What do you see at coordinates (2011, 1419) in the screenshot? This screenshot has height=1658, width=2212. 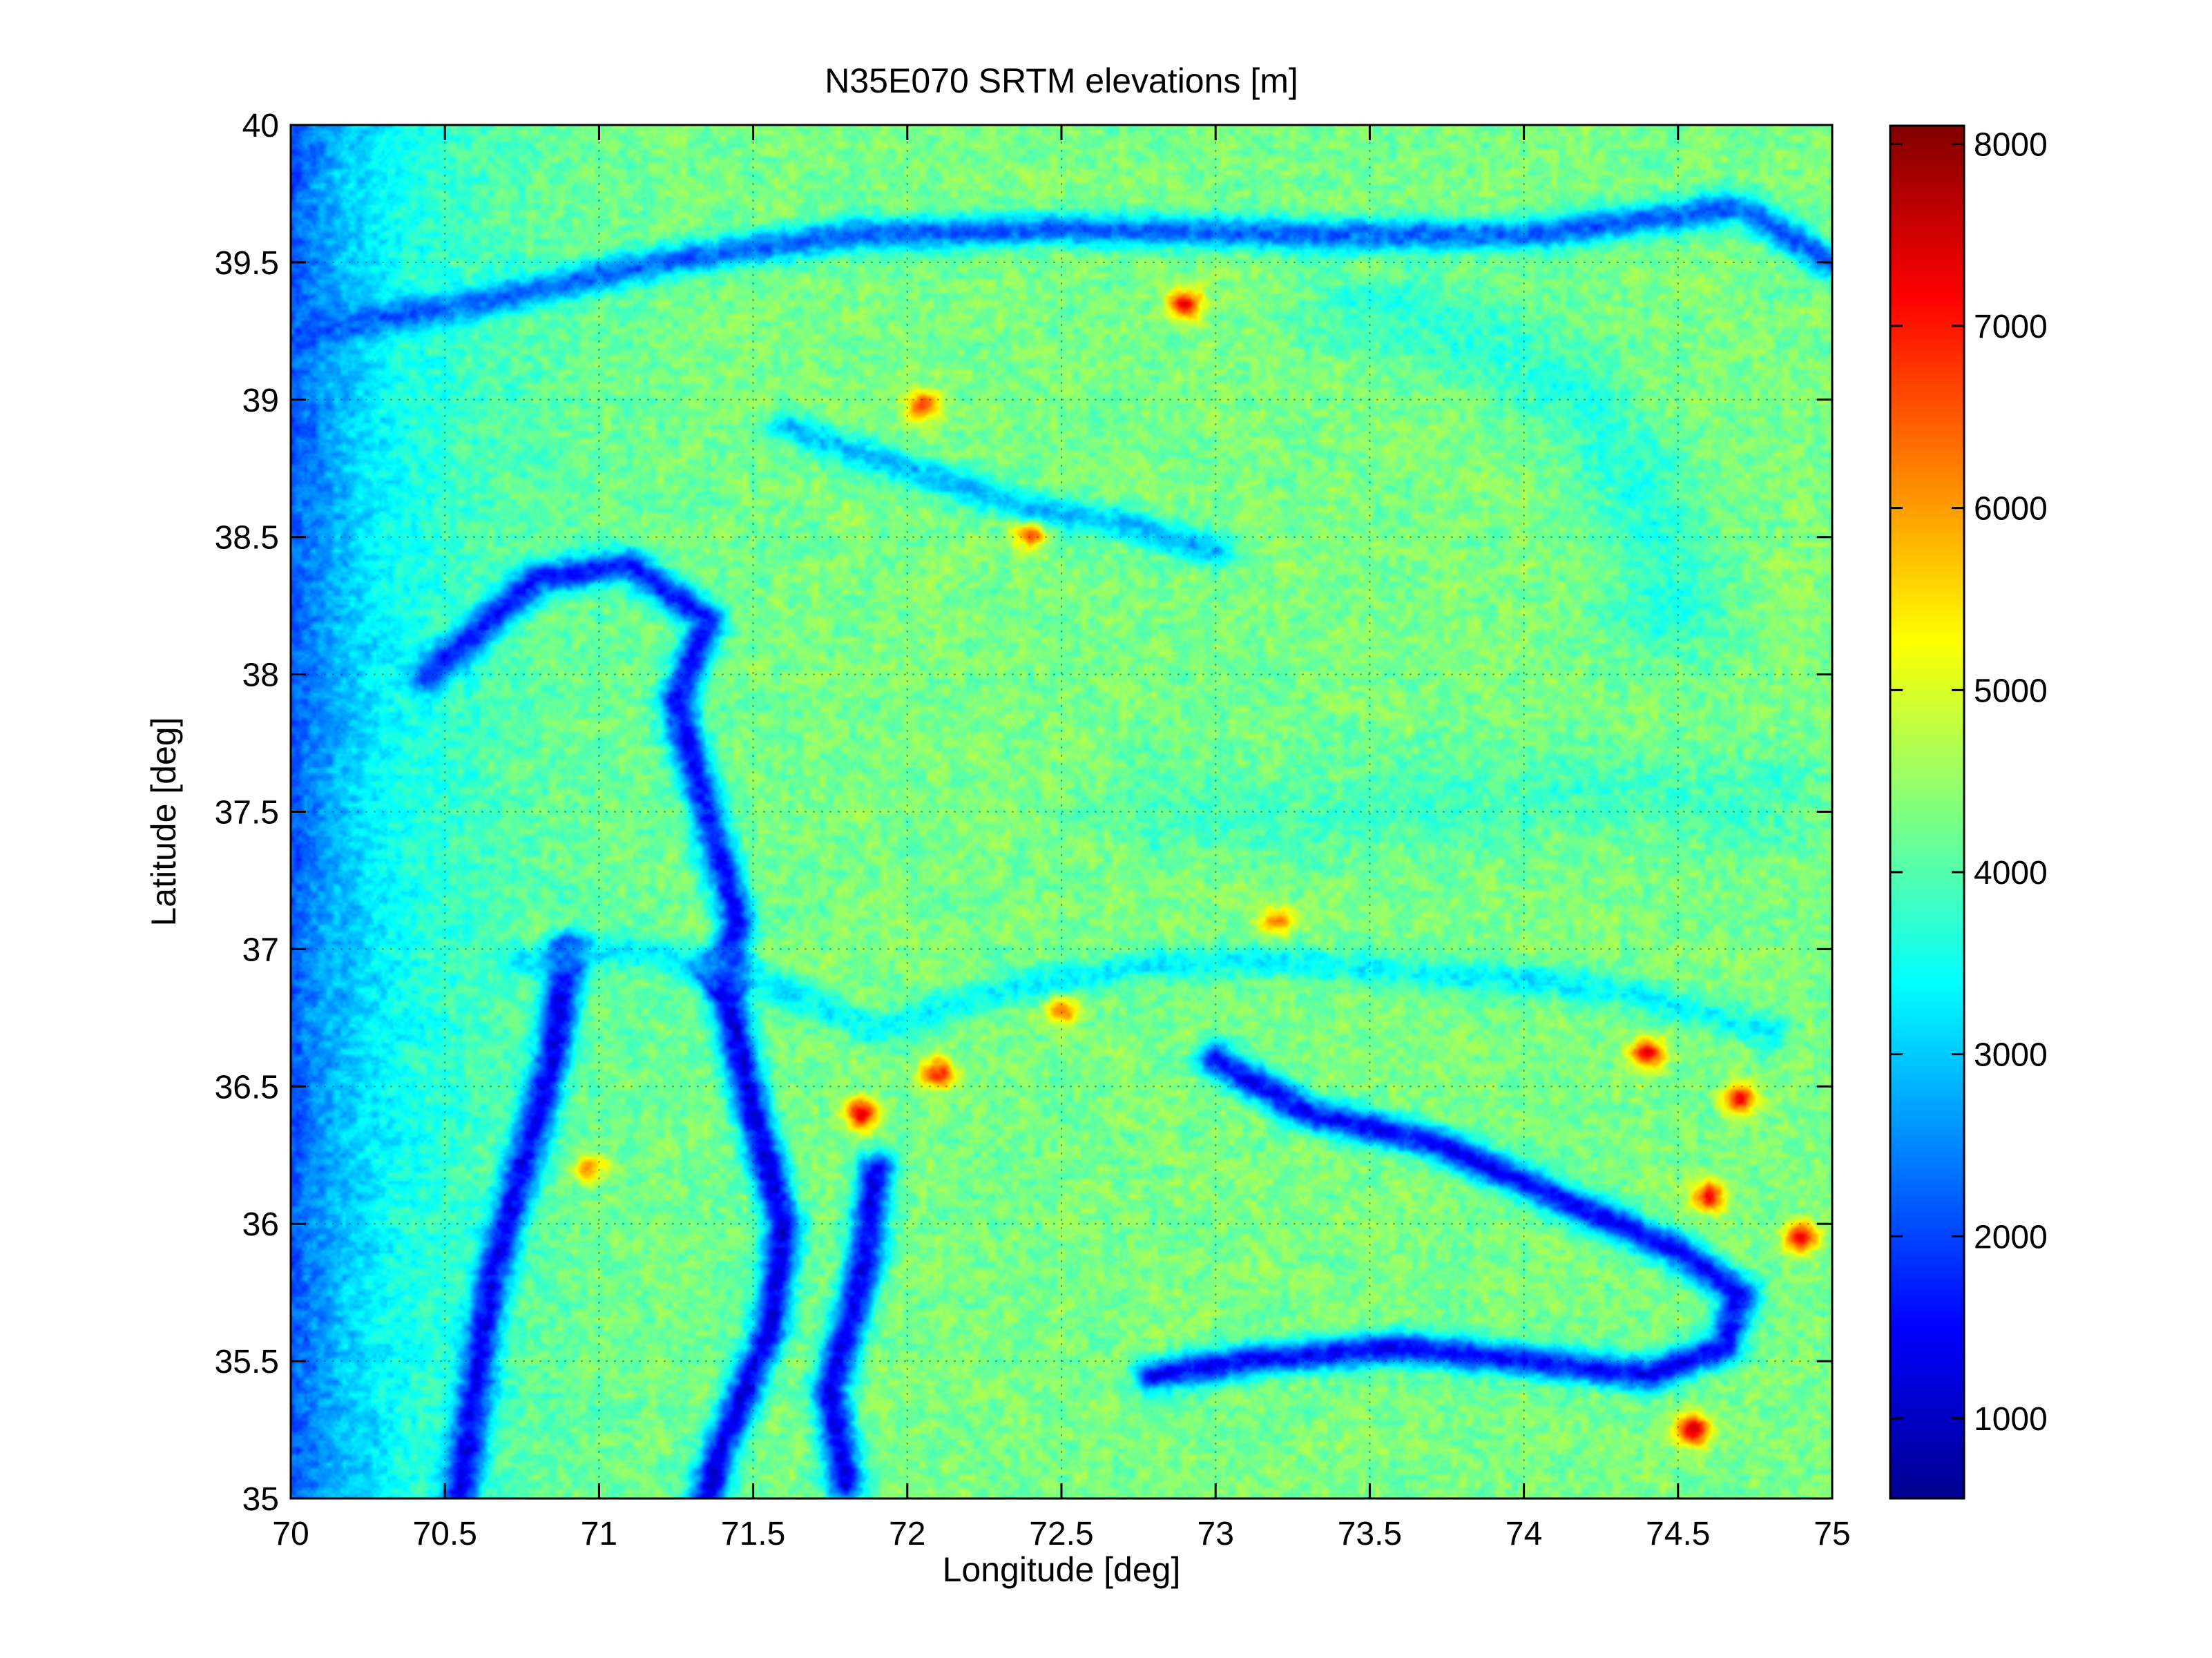 I see `colorbar-tick-label: 1000` at bounding box center [2011, 1419].